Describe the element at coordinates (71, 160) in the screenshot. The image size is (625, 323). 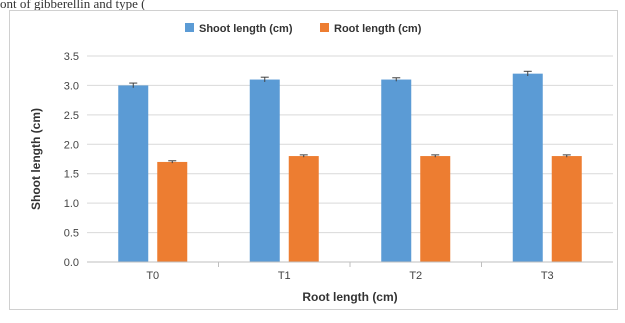
I see `y-axis-ticks: 0.0 0.5 1.0 1.5 2.0 2.5 3.0 3.5` at that location.